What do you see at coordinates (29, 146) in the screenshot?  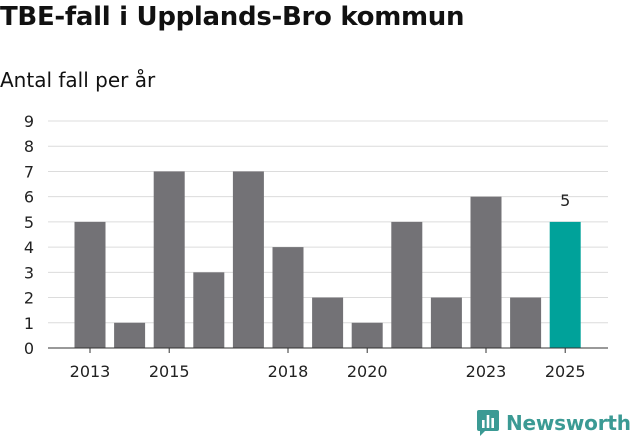 I see `y-tick-label: 8` at bounding box center [29, 146].